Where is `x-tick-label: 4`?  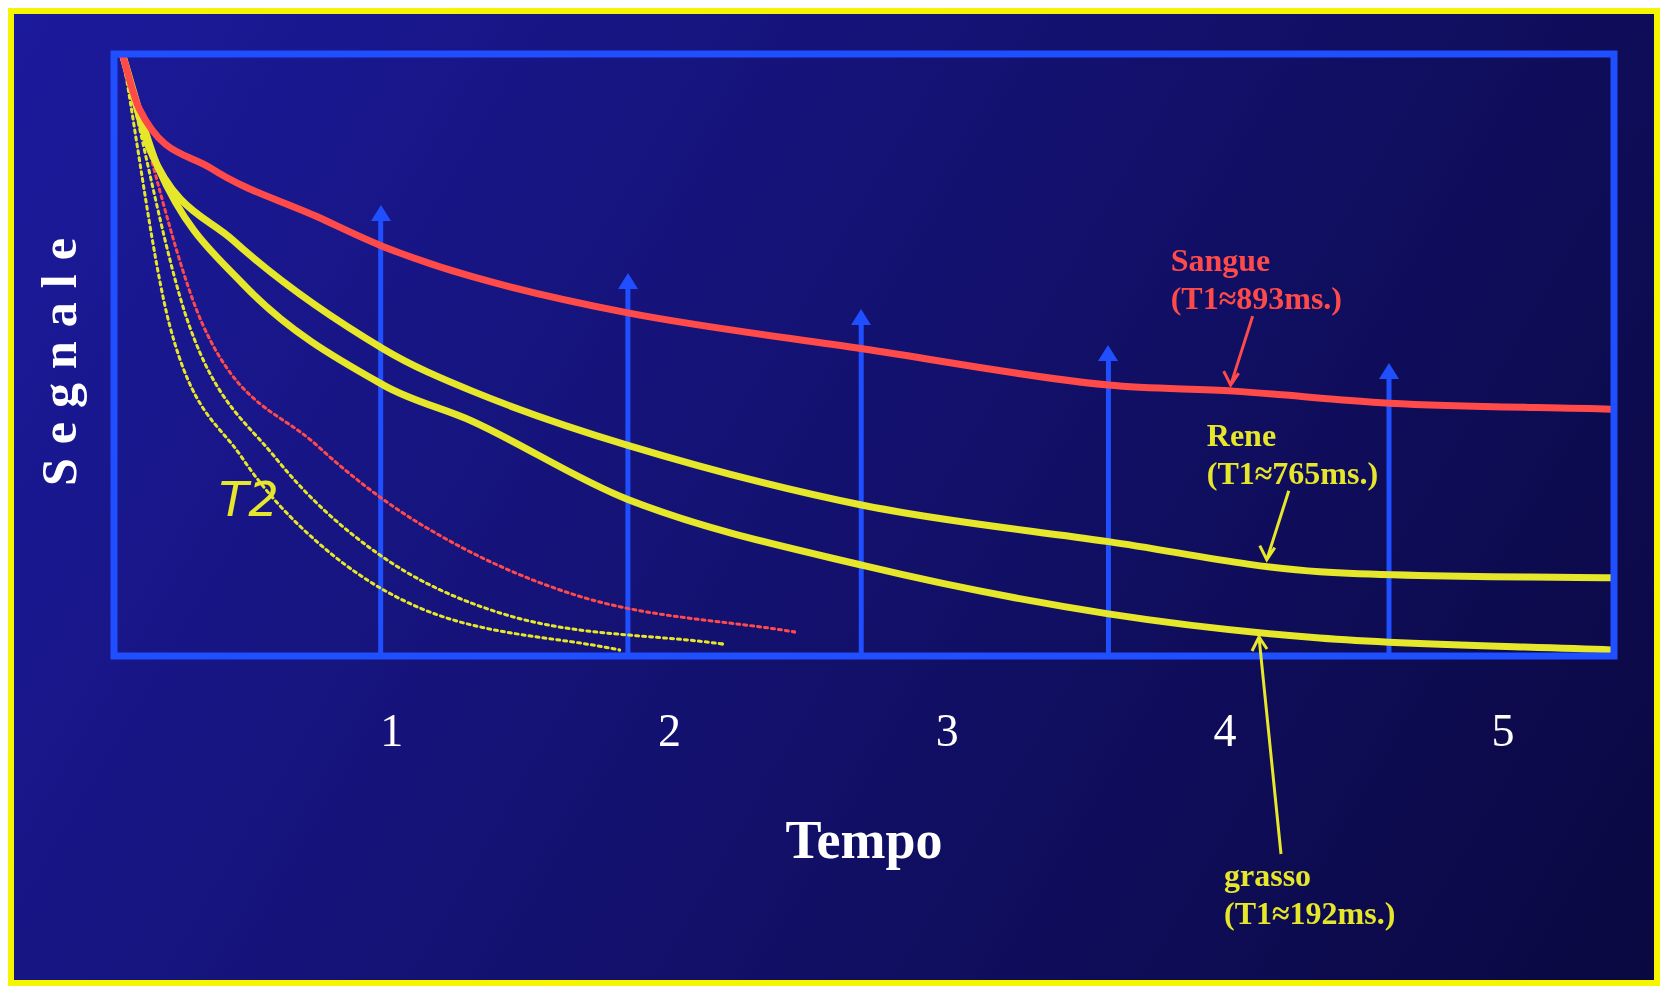 x-tick-label: 4 is located at coordinates (1225, 730).